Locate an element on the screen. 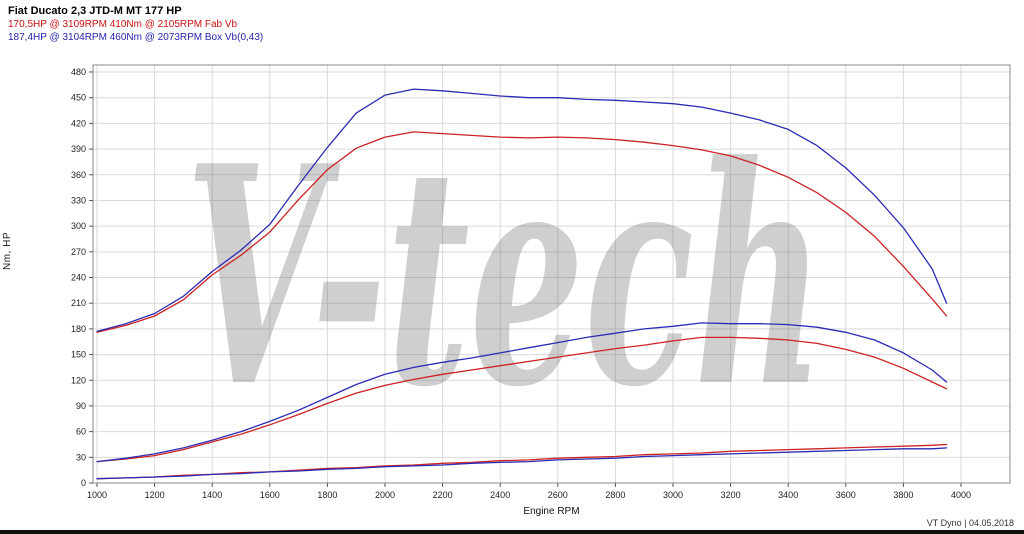 This screenshot has height=534, width=1024. page-title: Fiat Ducato 2,3 JTD-M MT 177 HP is located at coordinates (95, 11).